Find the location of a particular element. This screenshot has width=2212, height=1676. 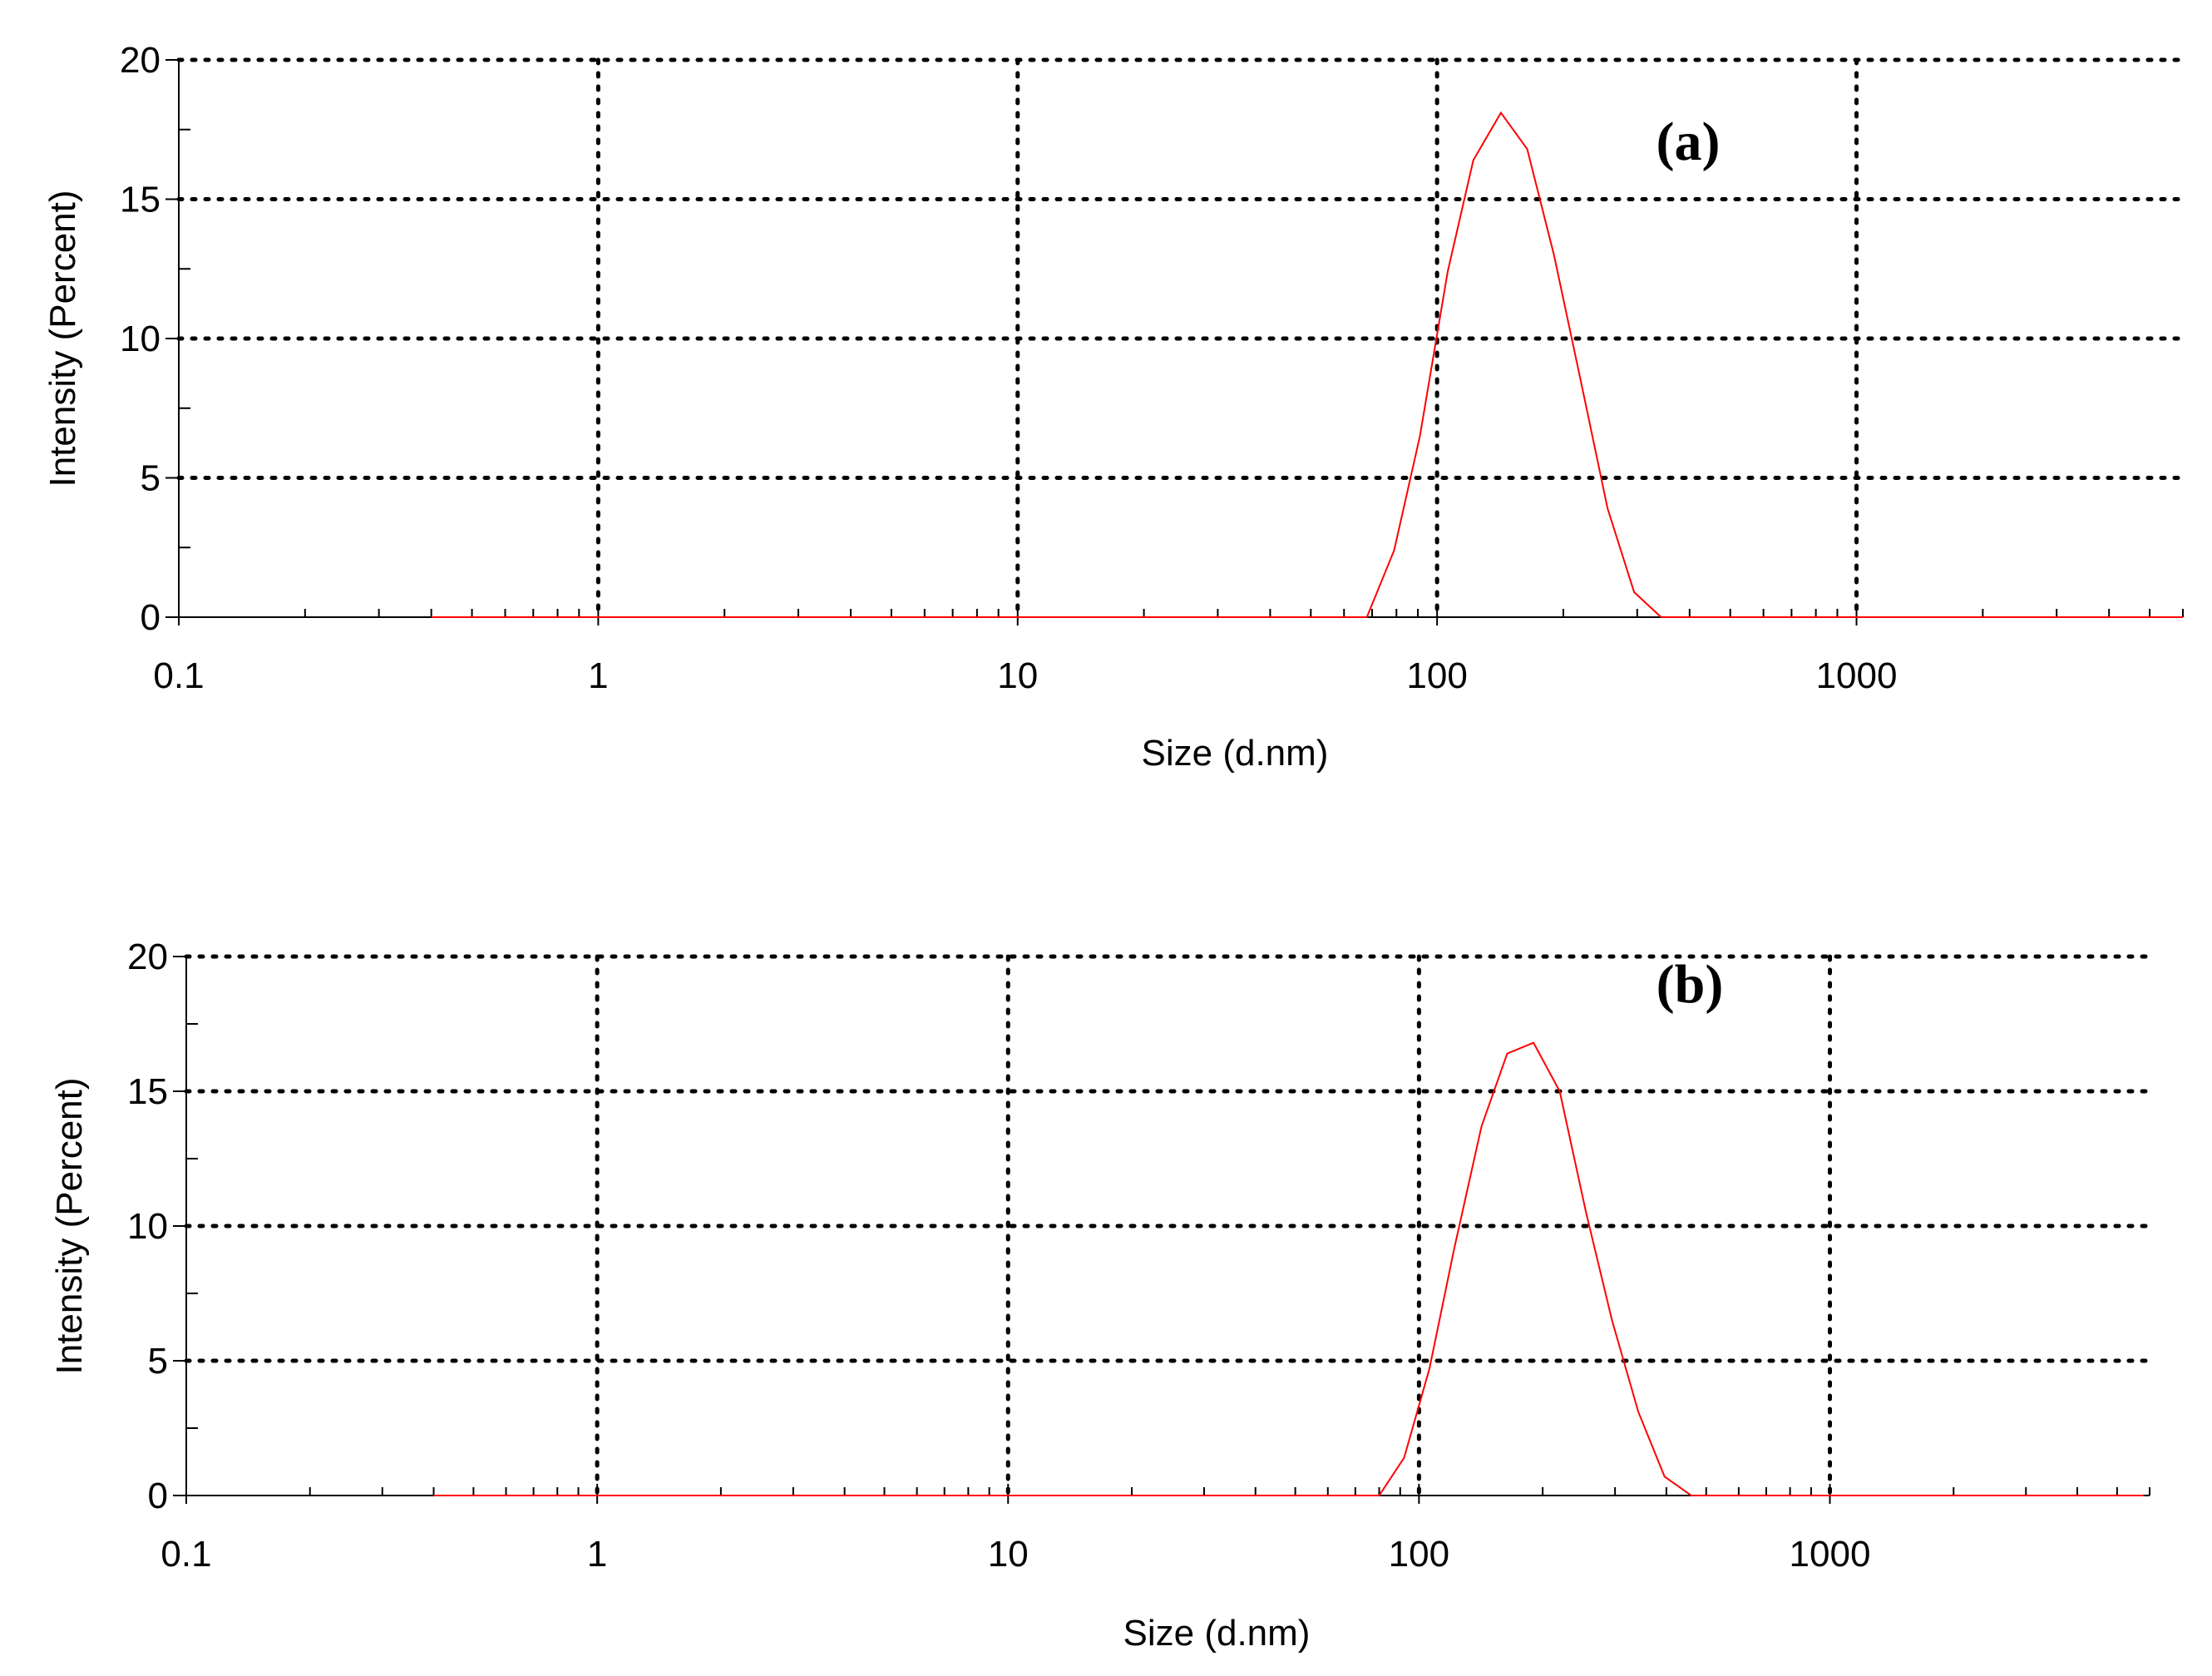

panel-label: (b) is located at coordinates (1690, 984).